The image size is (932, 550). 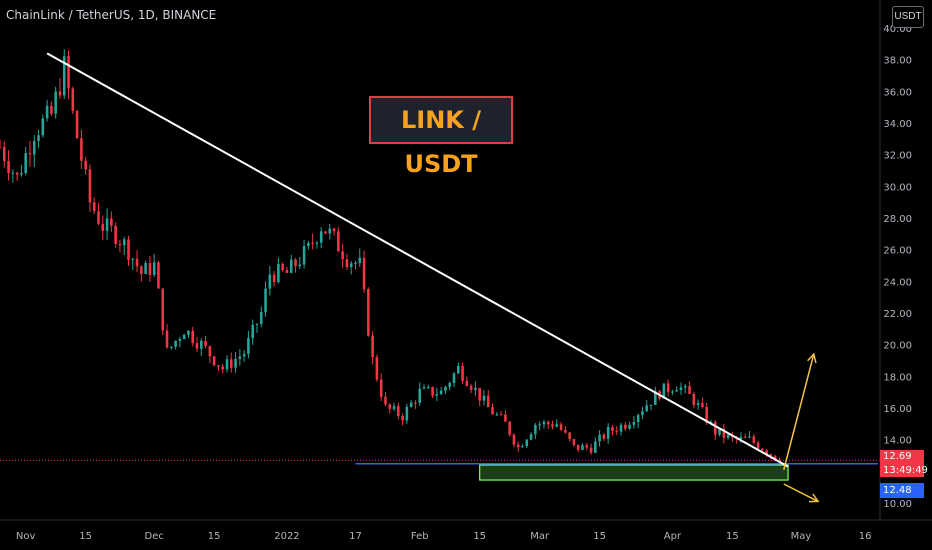 What do you see at coordinates (897, 124) in the screenshot?
I see `price-tick-label: 34.00` at bounding box center [897, 124].